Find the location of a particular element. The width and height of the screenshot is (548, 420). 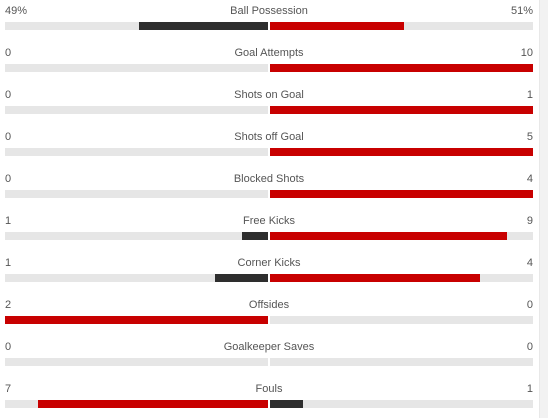

stat-label-line: Blocked Shots 0 4 is located at coordinates (269, 179).